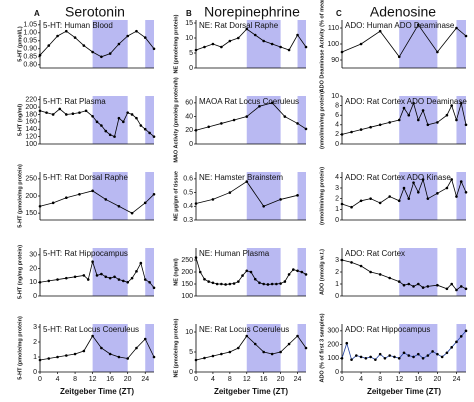  Describe the element at coordinates (30, 41) in the screenshot. I see `y-tick-label: 0.95` at that location.